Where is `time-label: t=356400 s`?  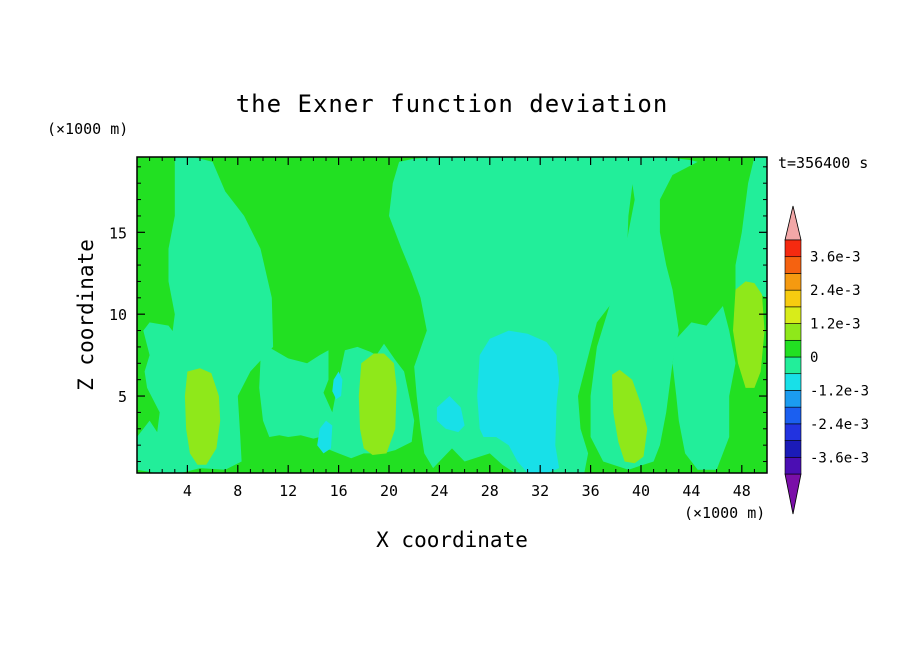 time-label: t=356400 s is located at coordinates (823, 163).